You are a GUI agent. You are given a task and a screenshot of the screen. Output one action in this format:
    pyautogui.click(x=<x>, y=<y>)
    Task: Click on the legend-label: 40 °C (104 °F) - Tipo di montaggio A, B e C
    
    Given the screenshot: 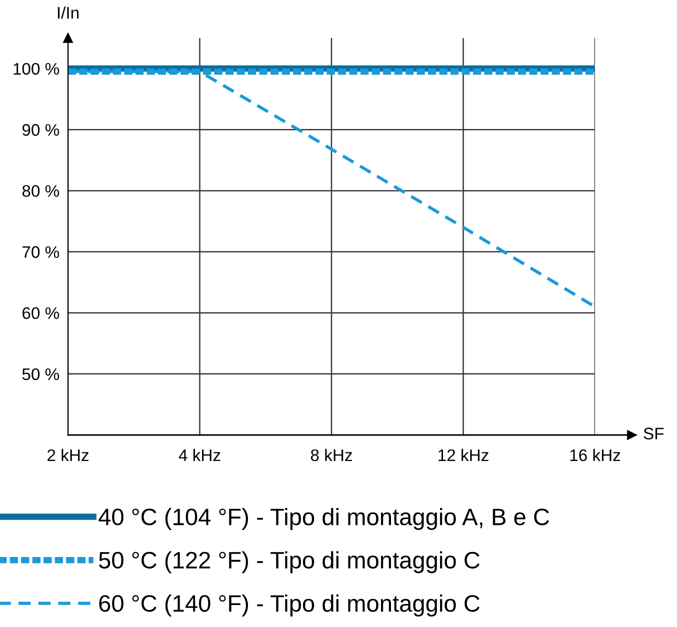 What is the action you would take?
    pyautogui.click(x=324, y=519)
    